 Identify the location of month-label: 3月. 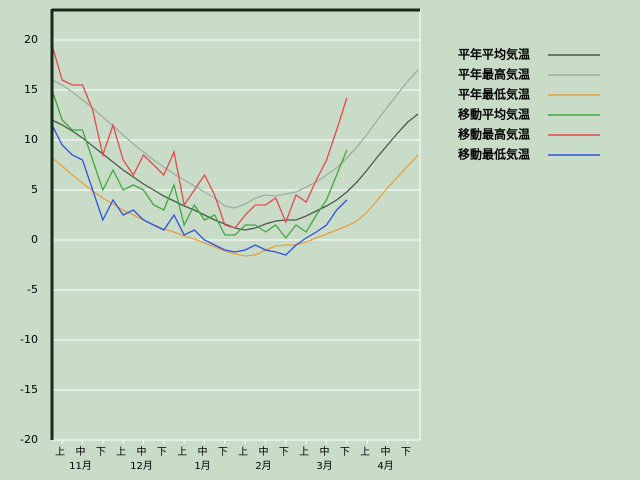
(324, 466).